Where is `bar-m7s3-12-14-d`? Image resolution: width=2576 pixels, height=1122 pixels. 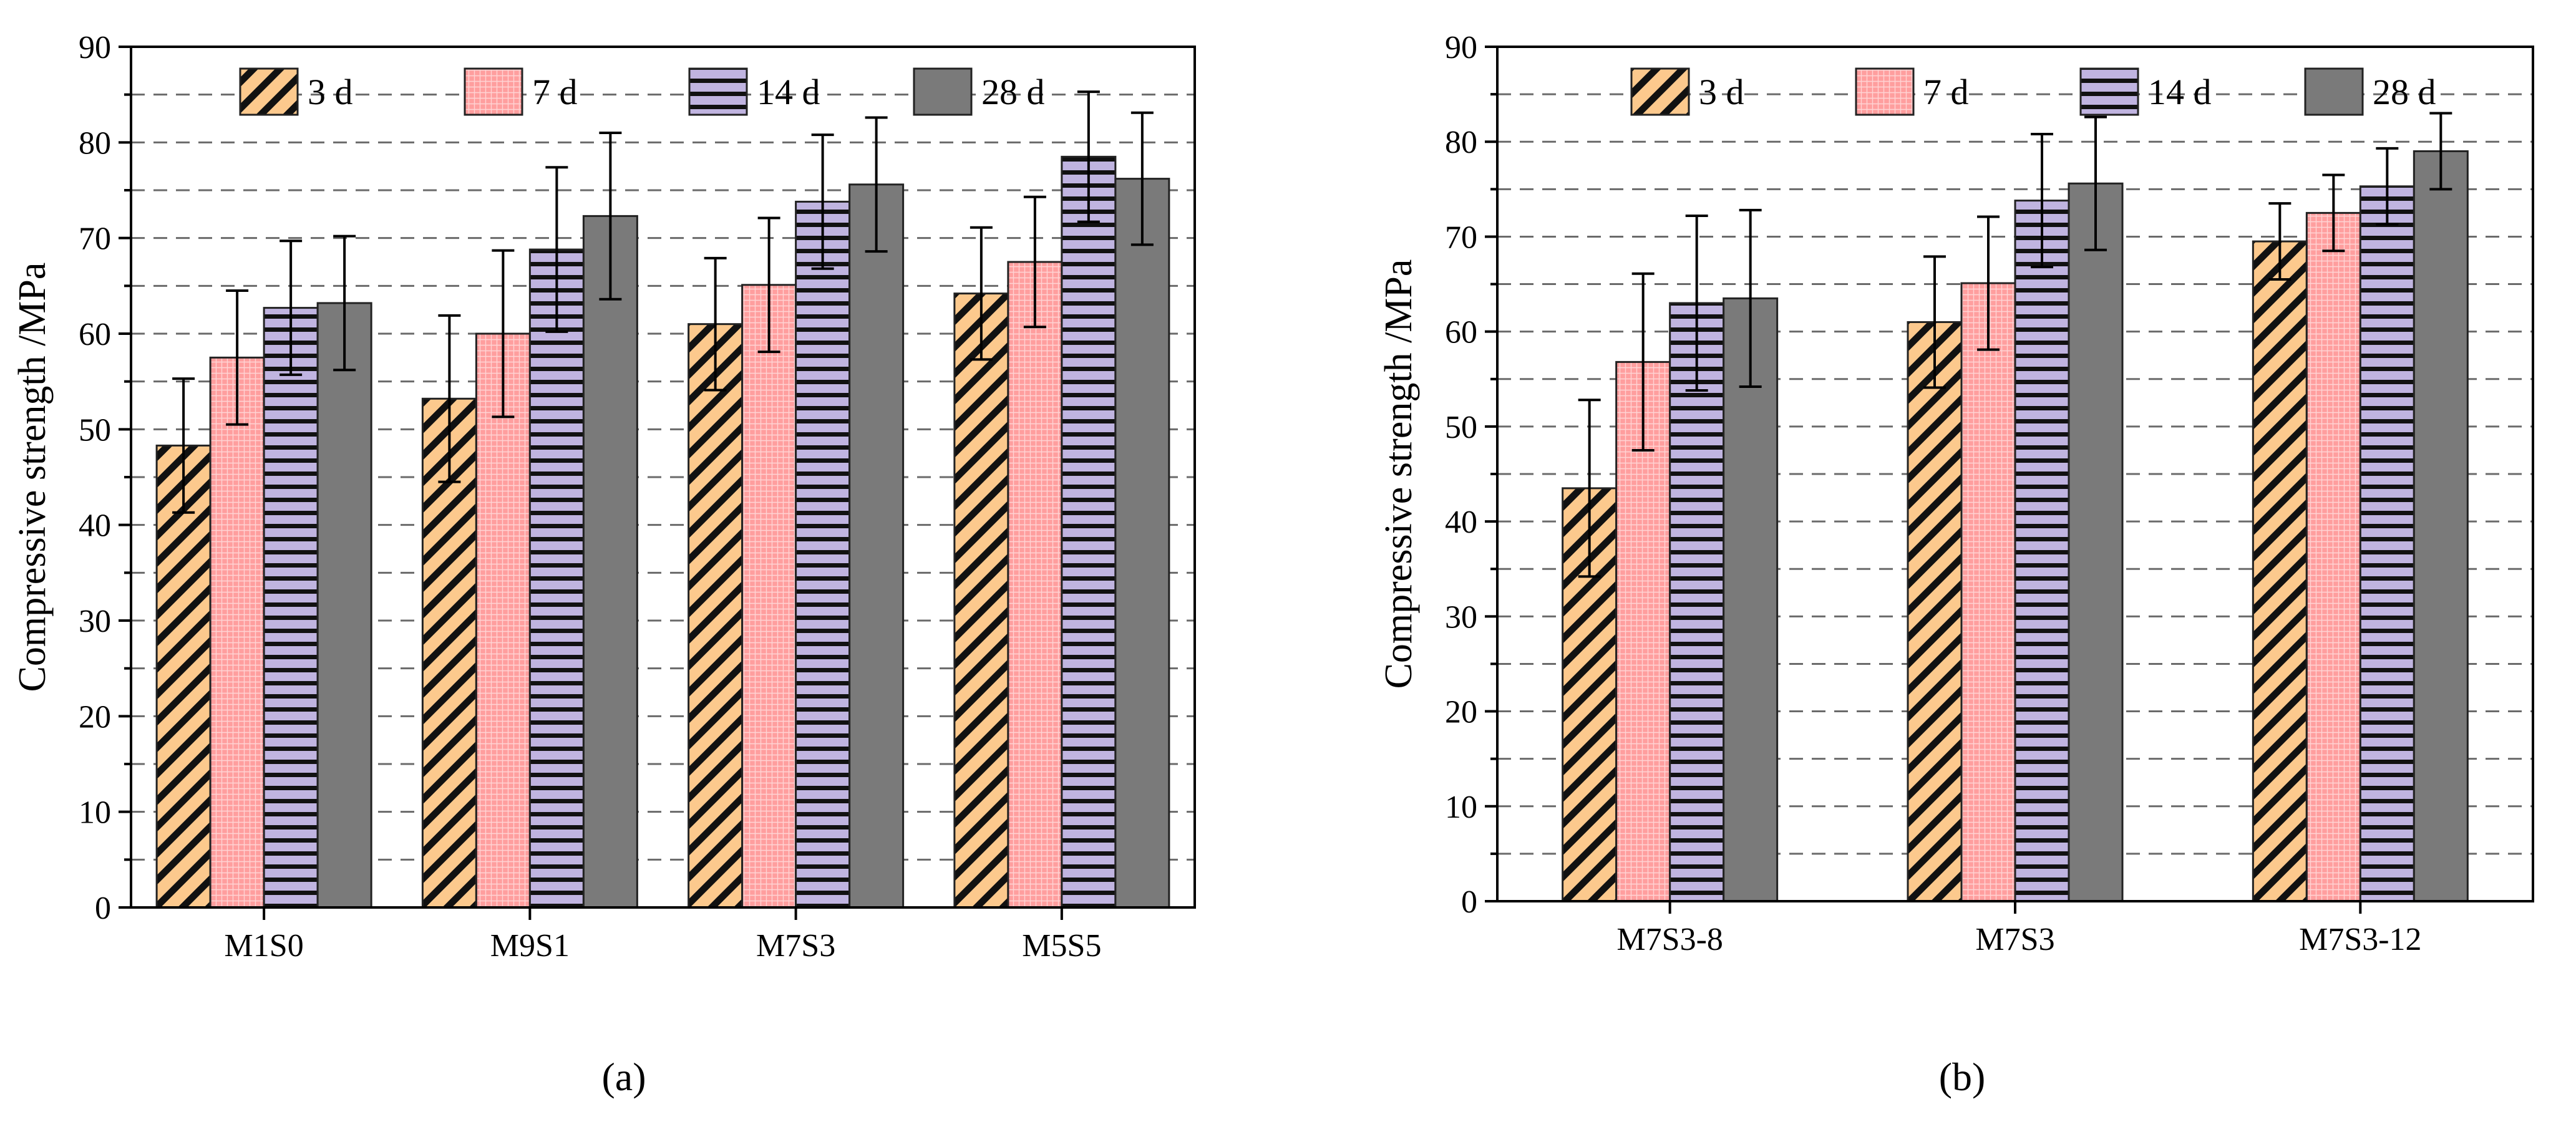 bar-m7s3-12-14-d is located at coordinates (2387, 543).